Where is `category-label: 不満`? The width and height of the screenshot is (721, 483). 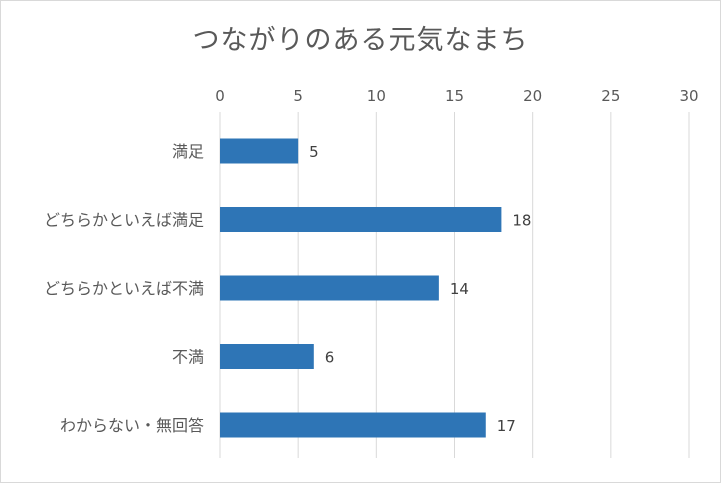 category-label: 不満 is located at coordinates (188, 357).